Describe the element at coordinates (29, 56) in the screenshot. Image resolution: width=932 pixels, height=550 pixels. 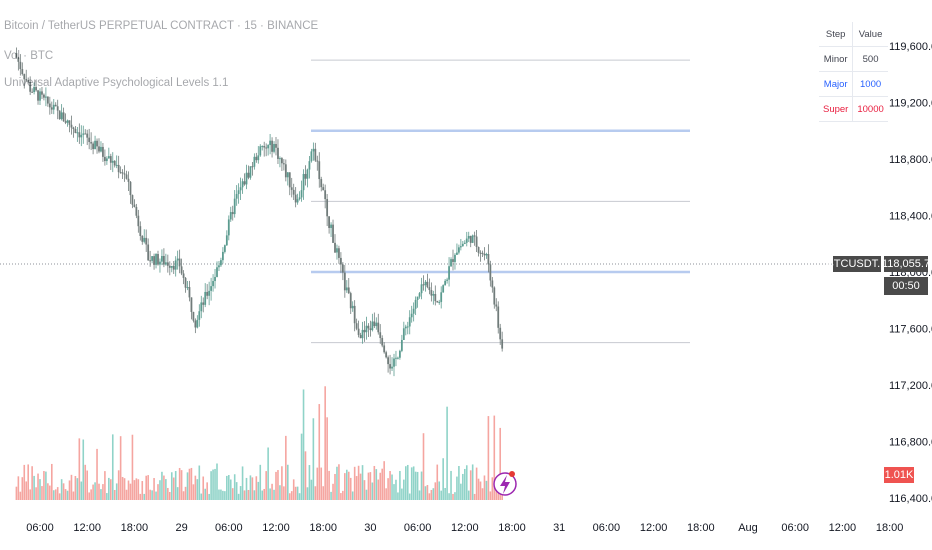
I see `volume-indicator-label: Vol · BTC` at that location.